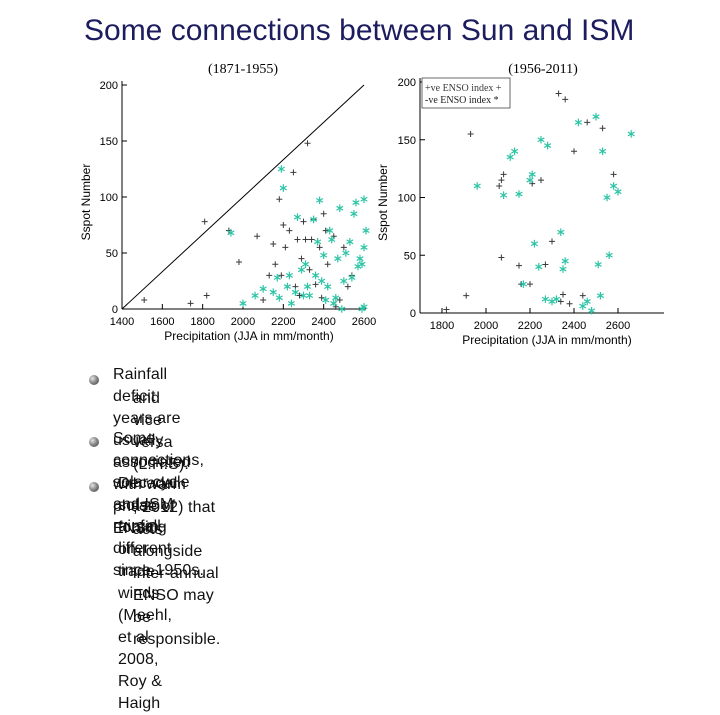  I want to click on bullet-text-1b: and vice versa (L.H.S)., so click(161, 431).